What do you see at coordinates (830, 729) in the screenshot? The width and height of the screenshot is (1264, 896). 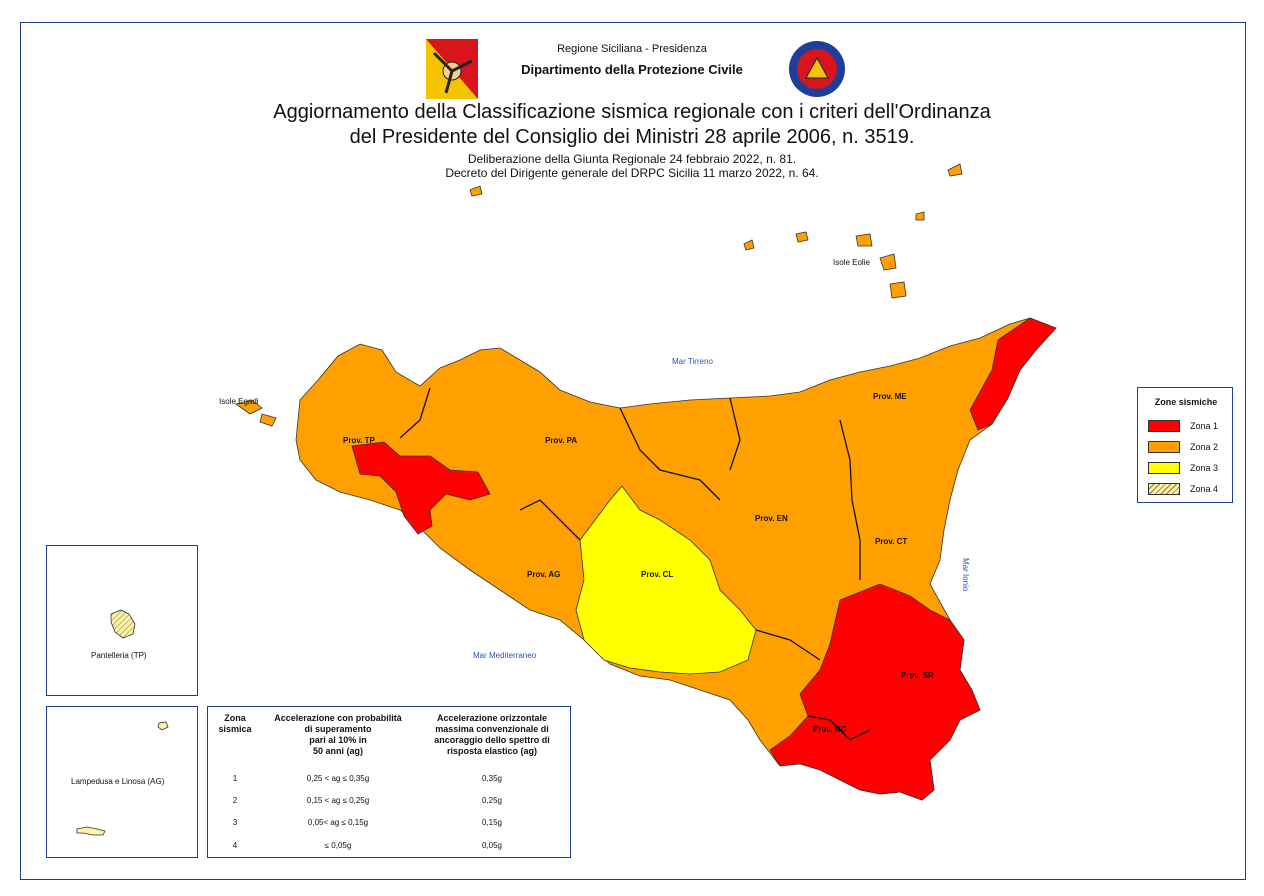 I see `province-label-rg: Prov. RG` at bounding box center [830, 729].